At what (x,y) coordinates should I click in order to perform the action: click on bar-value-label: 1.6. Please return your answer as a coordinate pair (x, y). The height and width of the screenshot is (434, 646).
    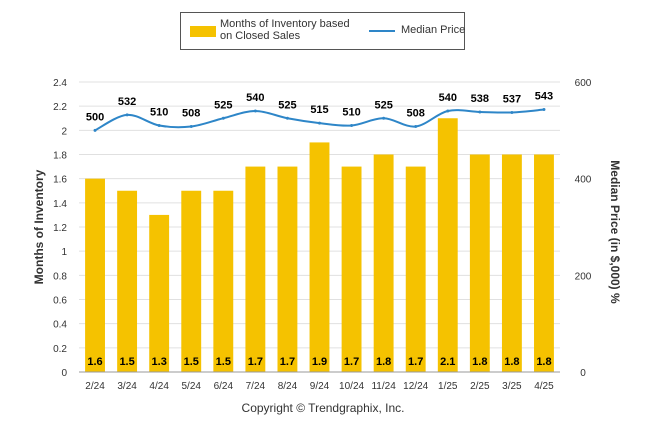
    Looking at the image, I should click on (94, 362).